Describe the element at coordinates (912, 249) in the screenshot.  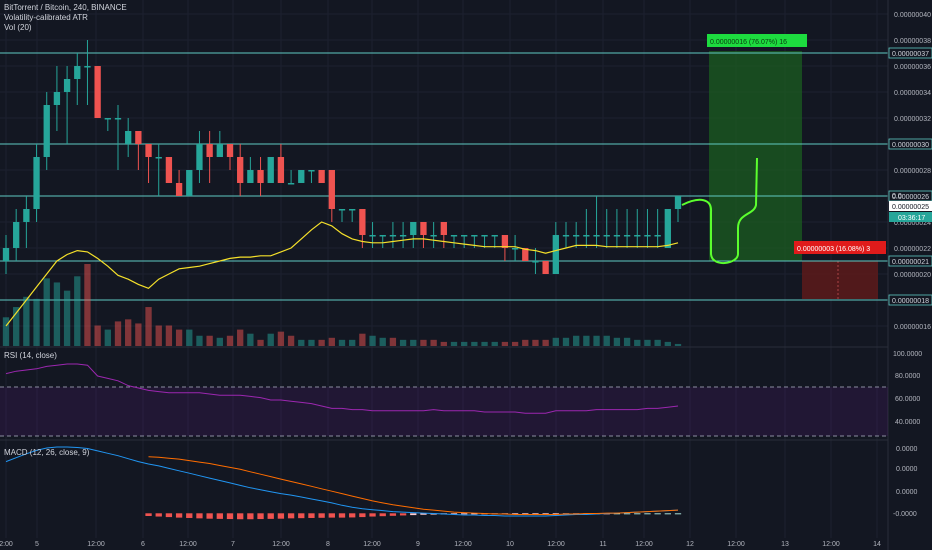
I see `price-tick: 0.00000022` at that location.